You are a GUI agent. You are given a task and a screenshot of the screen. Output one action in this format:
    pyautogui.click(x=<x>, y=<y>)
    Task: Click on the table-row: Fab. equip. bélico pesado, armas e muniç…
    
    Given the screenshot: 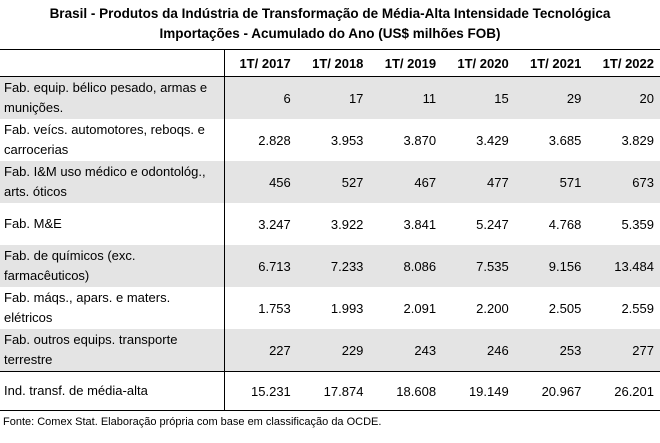 What is the action you would take?
    pyautogui.click(x=330, y=97)
    